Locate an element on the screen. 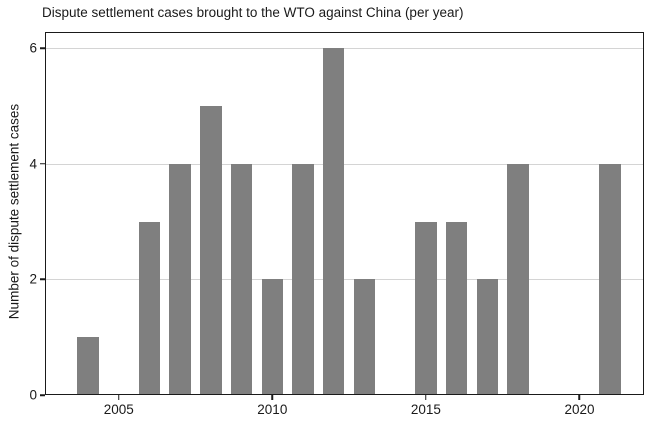 The image size is (649, 432). x-tick-label-2005: 2005 is located at coordinates (118, 409).